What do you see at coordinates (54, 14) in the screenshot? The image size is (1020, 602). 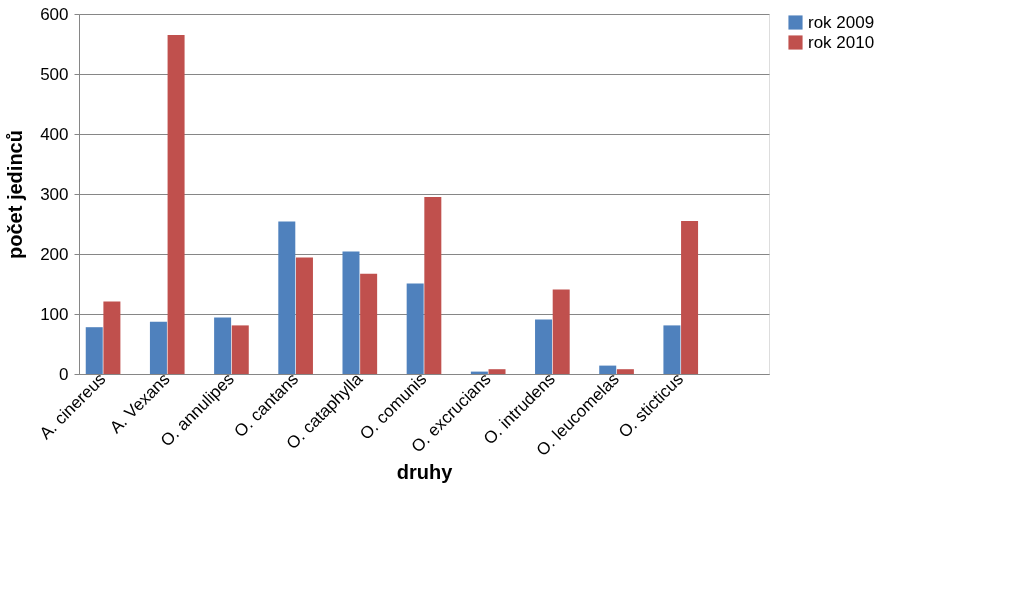 I see `y-tick-label: 600` at bounding box center [54, 14].